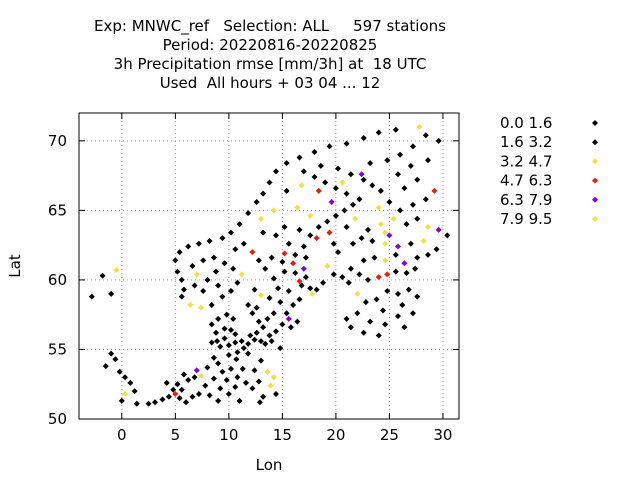 The image size is (640, 480). What do you see at coordinates (269, 465) in the screenshot?
I see `x-axis-label: Lon` at bounding box center [269, 465].